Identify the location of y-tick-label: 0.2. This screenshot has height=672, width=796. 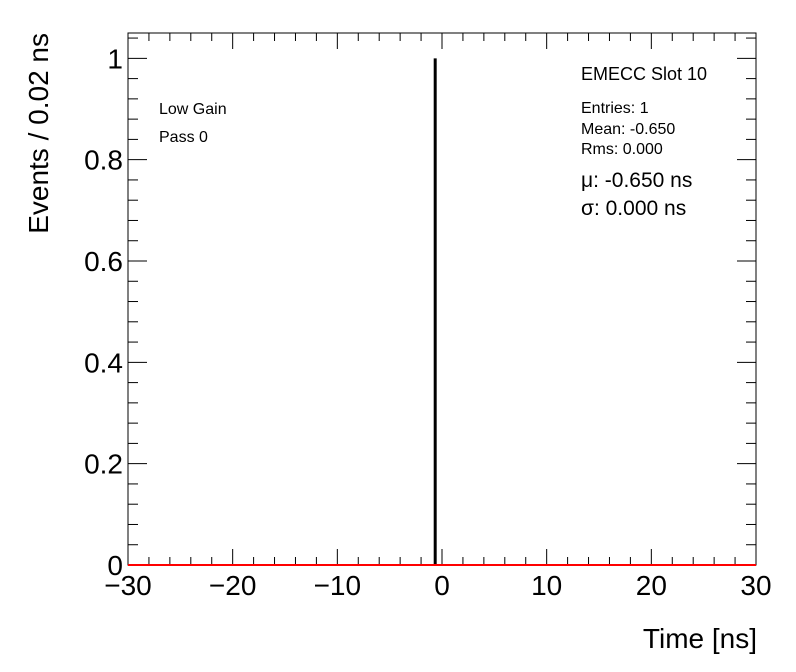
(103, 464).